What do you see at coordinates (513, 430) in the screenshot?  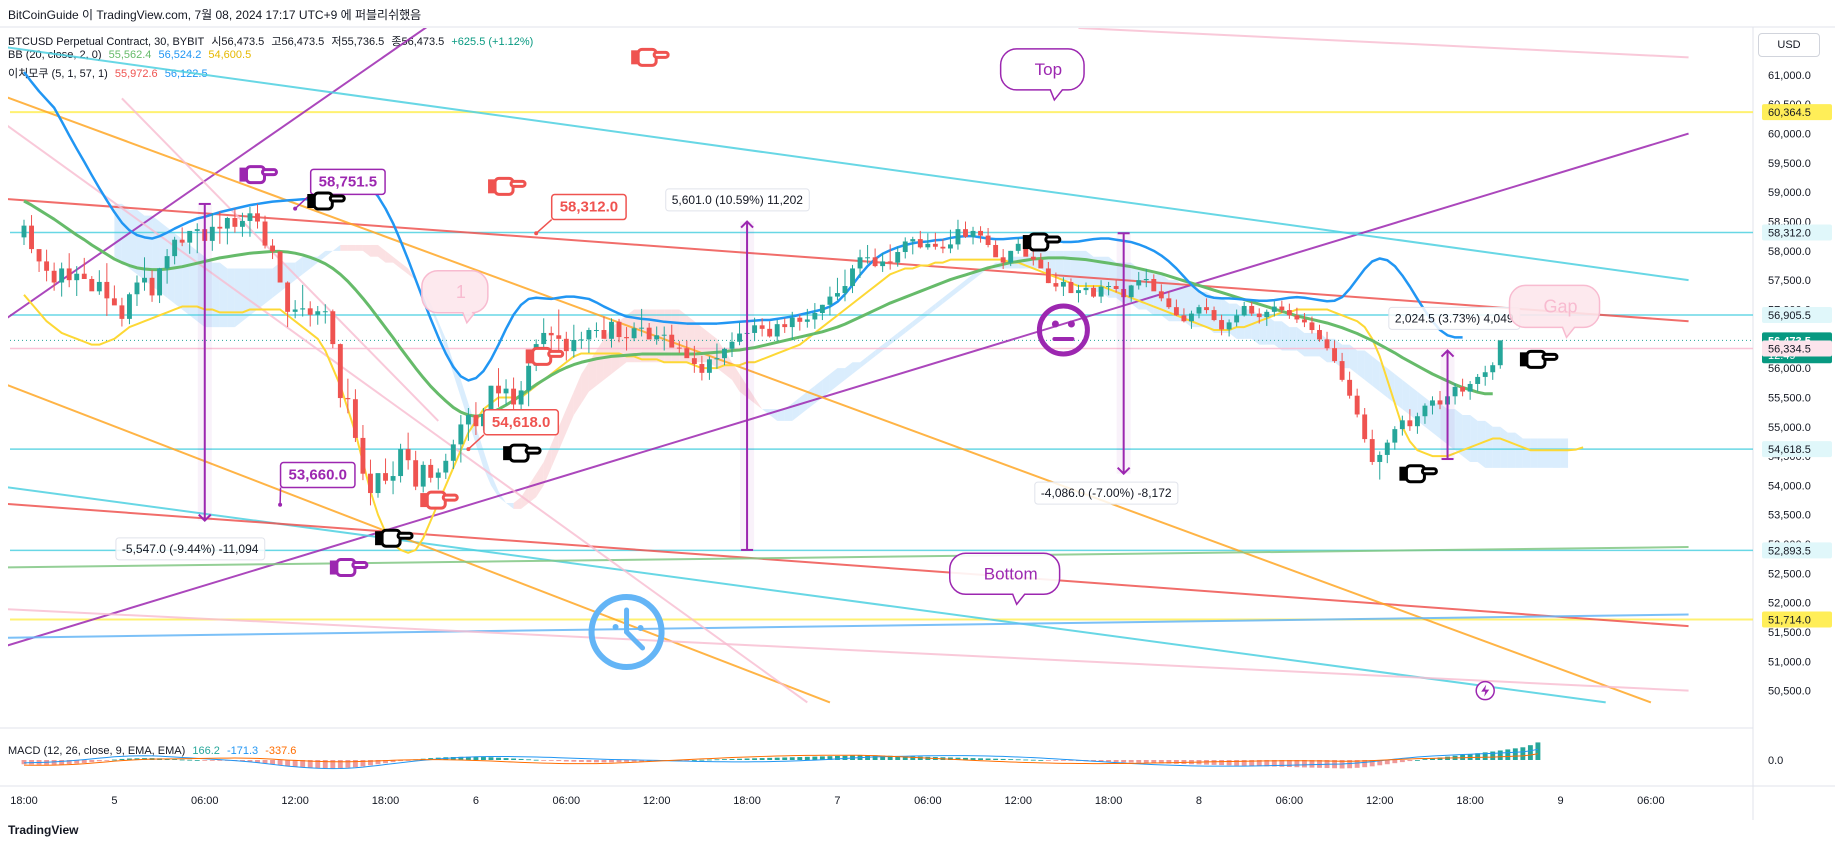 I see `annotation-price-callout: 54,618.0` at bounding box center [513, 430].